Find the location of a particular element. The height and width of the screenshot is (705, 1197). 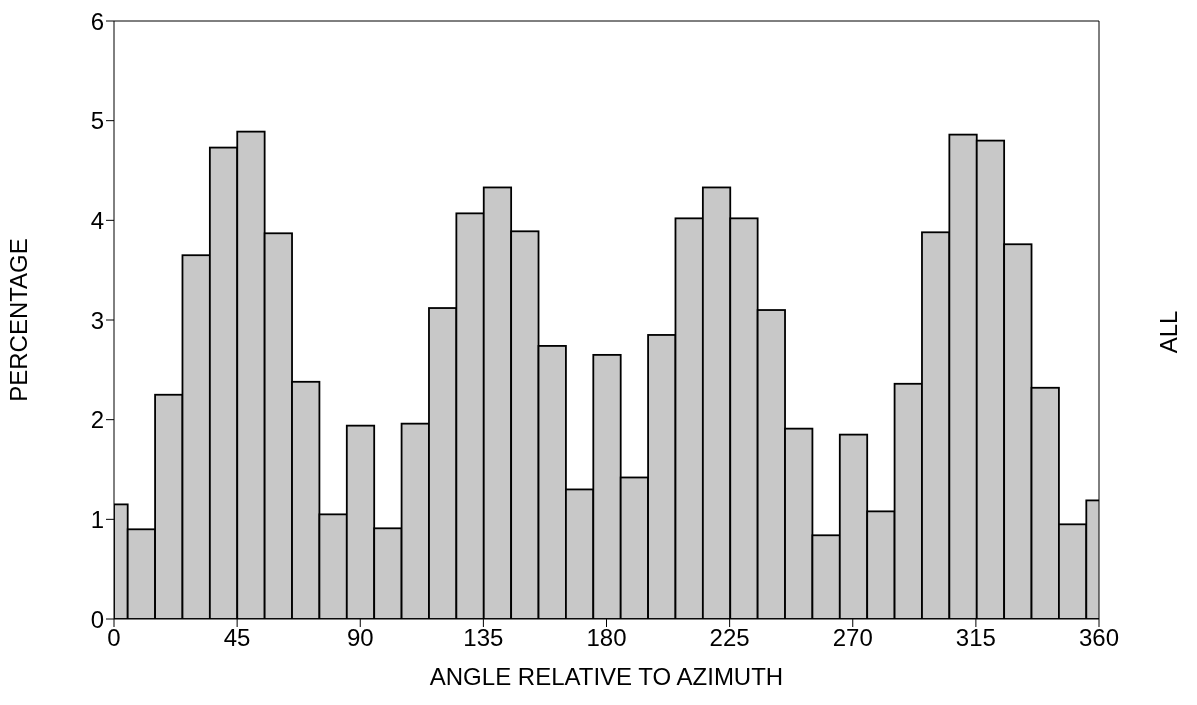

x-axis-title: ANGLE RELATIVE TO AZIMUTH is located at coordinates (606, 676).